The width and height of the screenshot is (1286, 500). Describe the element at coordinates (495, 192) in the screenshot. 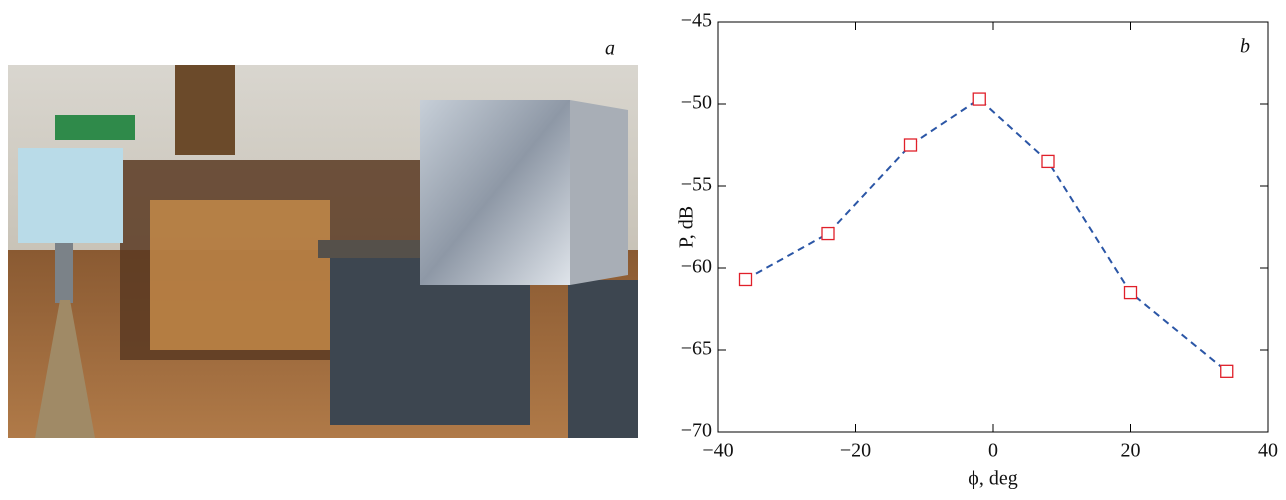

I see `photo-foil-cube` at that location.